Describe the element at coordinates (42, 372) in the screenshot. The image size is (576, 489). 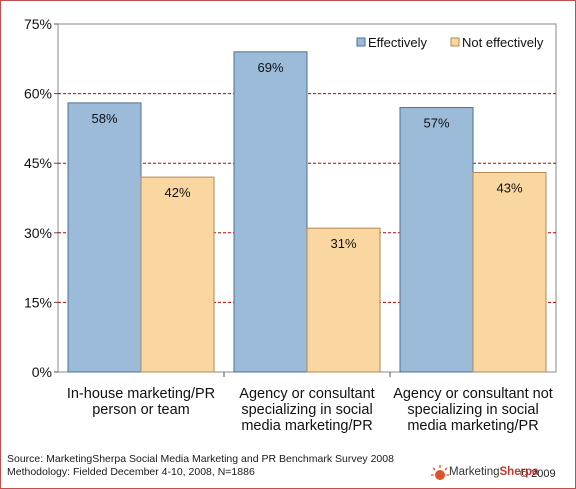
I see `y-tick-label: 0%` at that location.